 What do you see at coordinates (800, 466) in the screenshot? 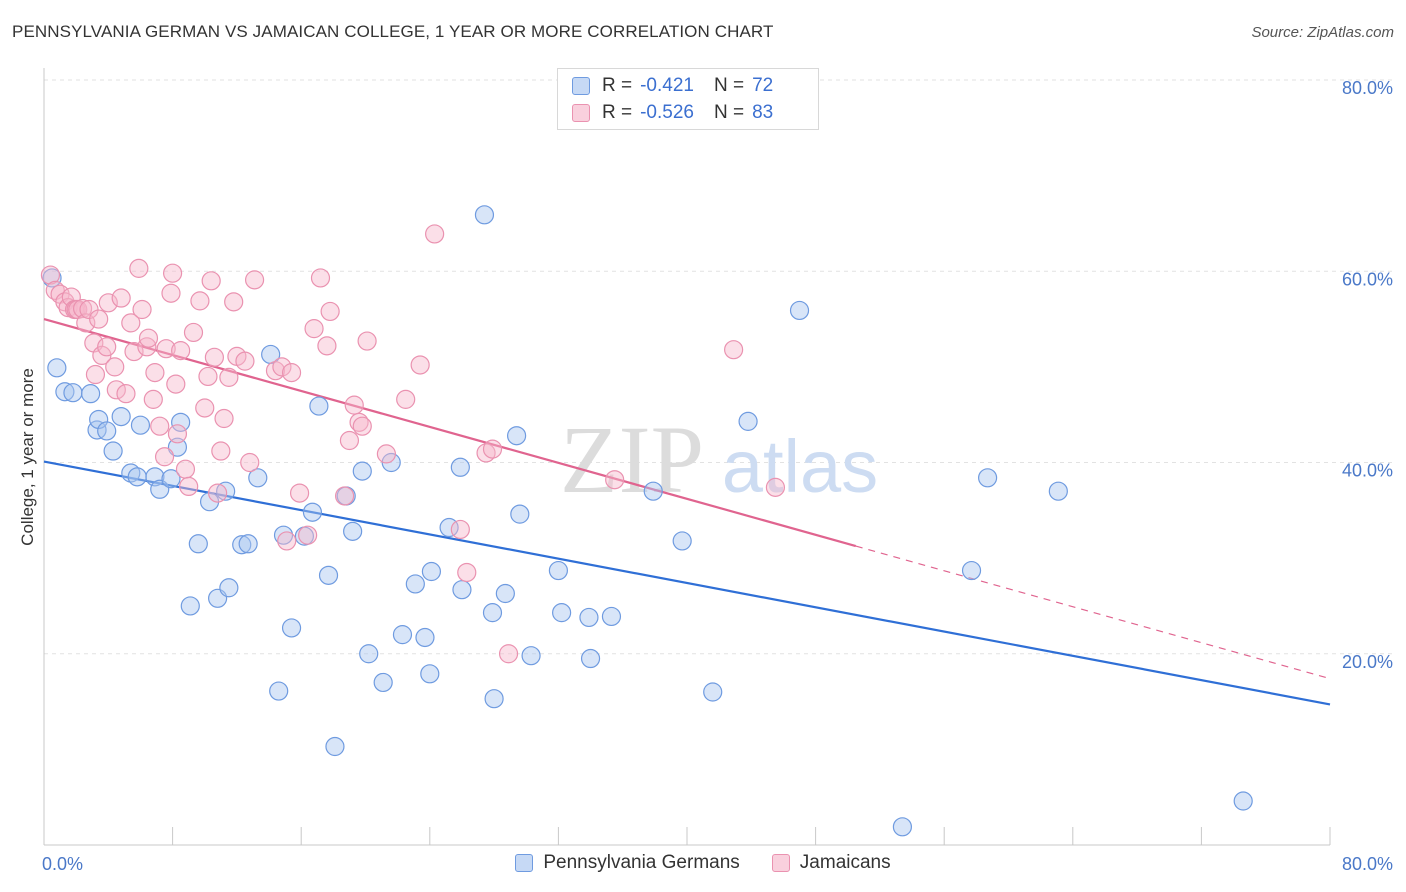
I see `watermark-atlas: atlas` at bounding box center [800, 466].